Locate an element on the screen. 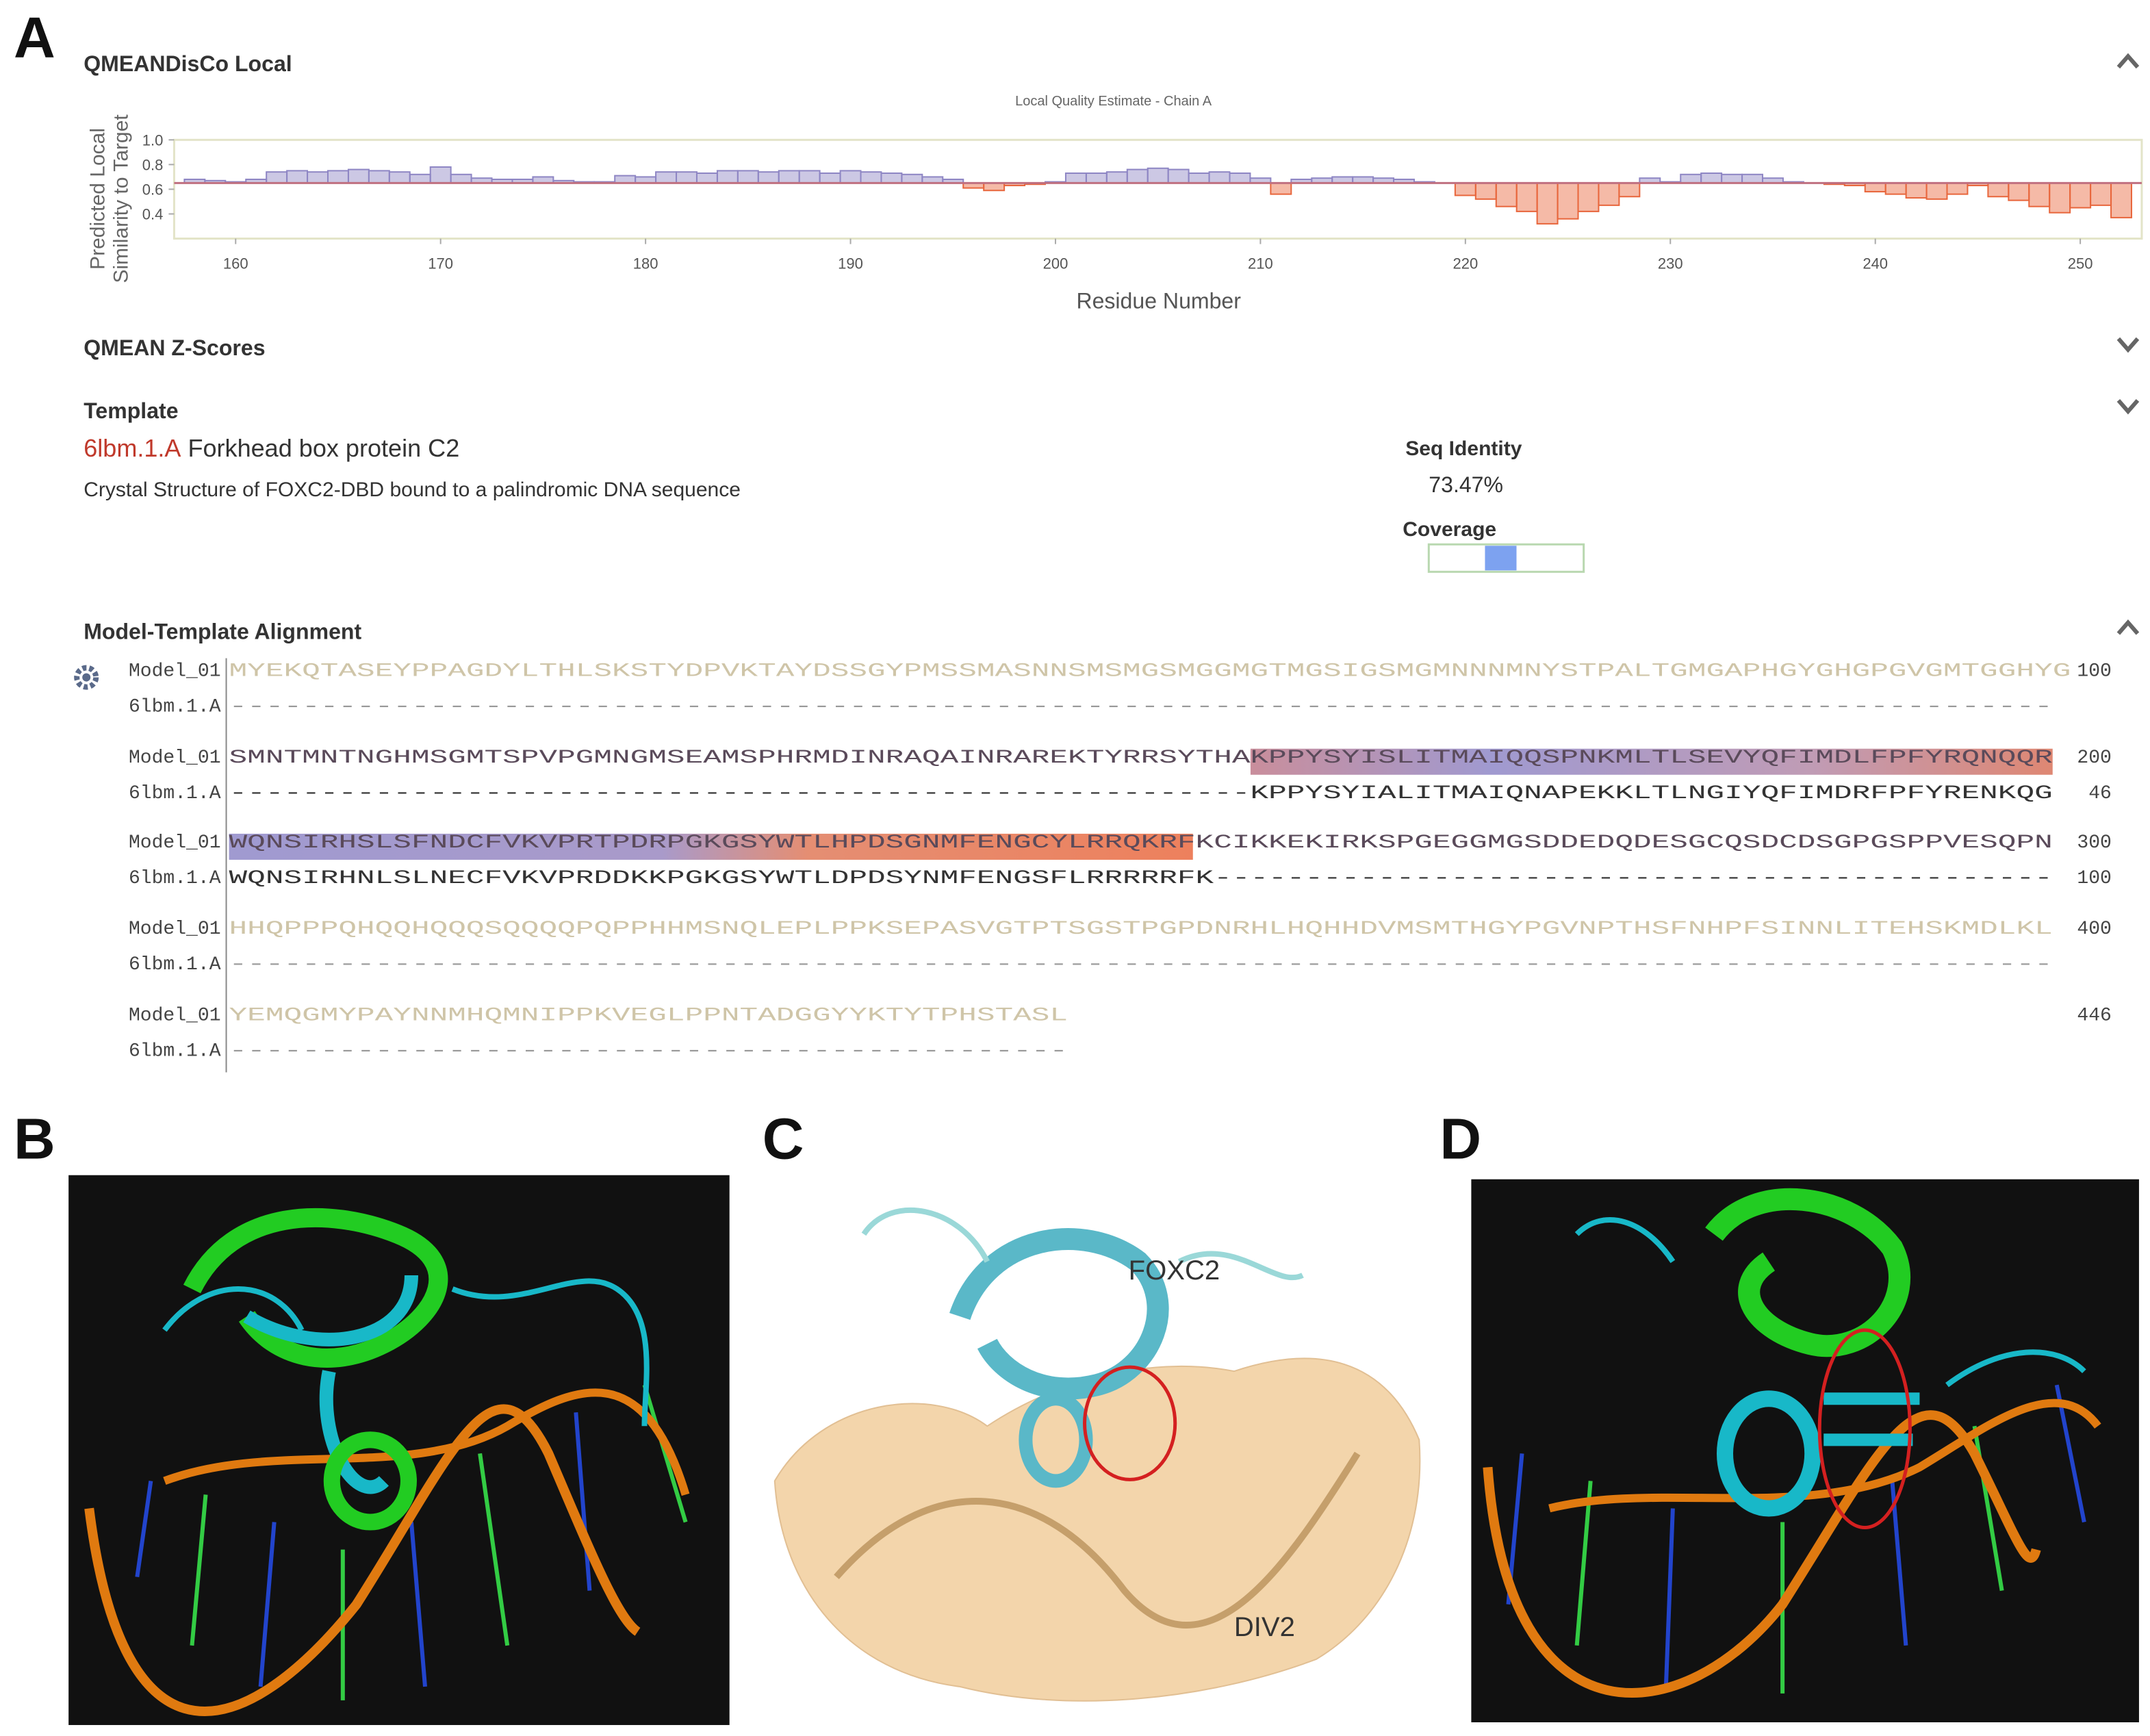 The image size is (2150, 1736). plot-area is located at coordinates (1157, 189).